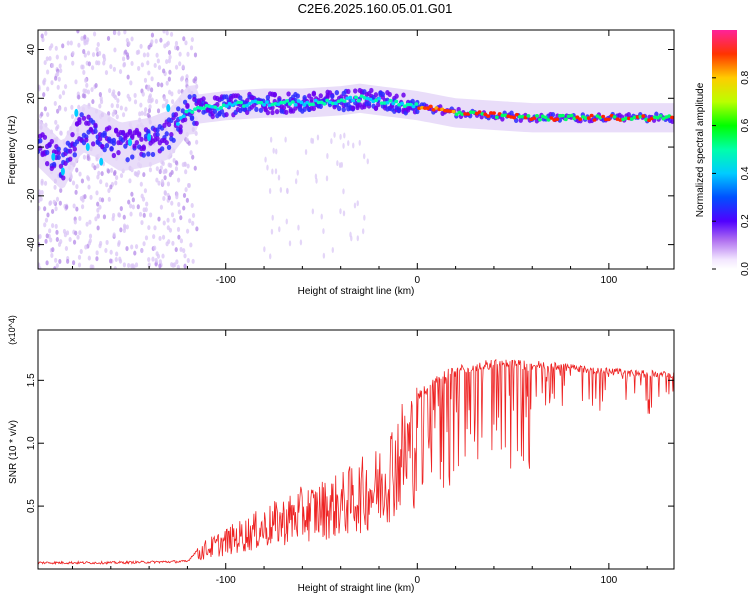  I want to click on spectrogram-xlabel: Height of straight line (km), so click(356, 291).